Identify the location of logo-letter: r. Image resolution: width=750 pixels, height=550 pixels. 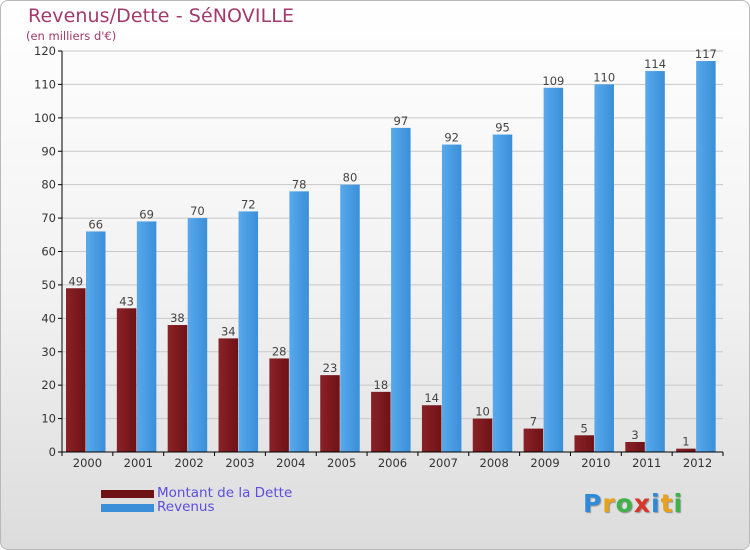
(609, 503).